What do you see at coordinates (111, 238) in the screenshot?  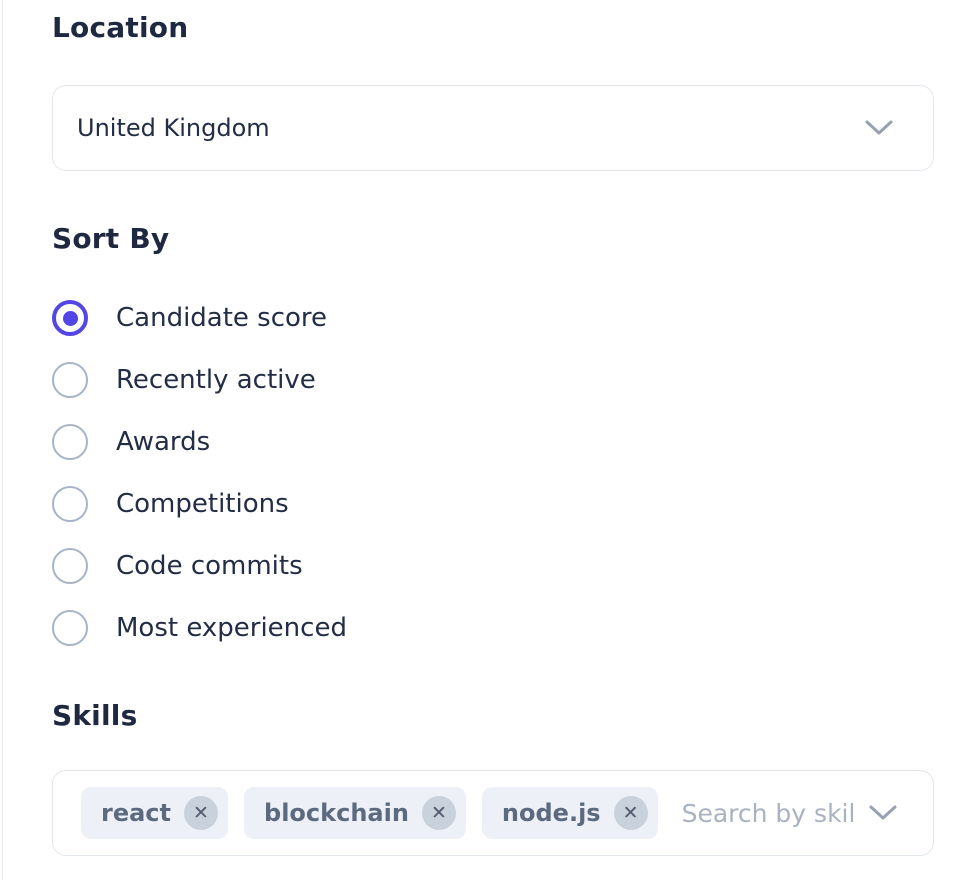 I see `sort-by-heading: Sort By` at bounding box center [111, 238].